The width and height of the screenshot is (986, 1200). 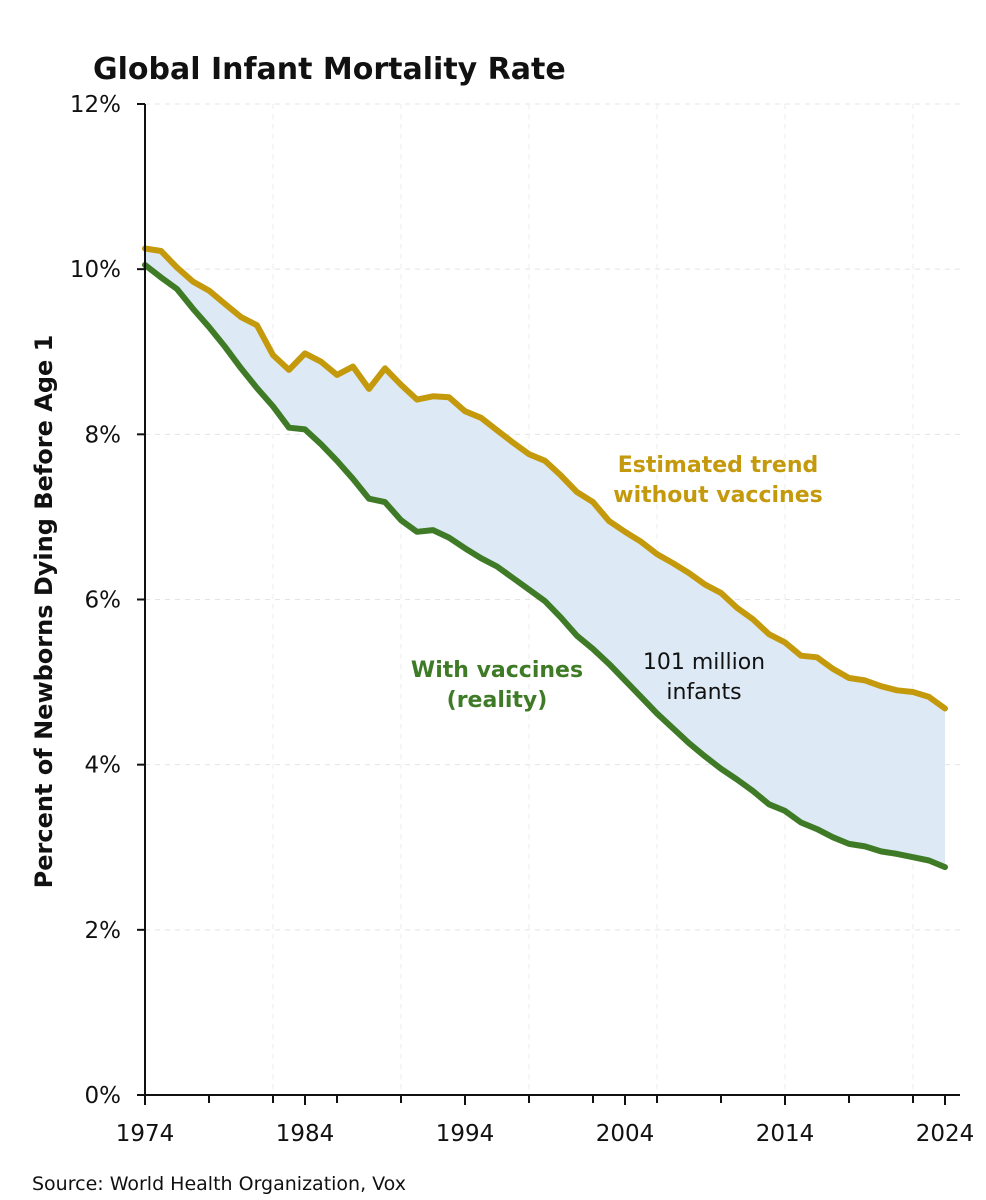 I want to click on y-tick-label: 0%, so click(x=103, y=1096).